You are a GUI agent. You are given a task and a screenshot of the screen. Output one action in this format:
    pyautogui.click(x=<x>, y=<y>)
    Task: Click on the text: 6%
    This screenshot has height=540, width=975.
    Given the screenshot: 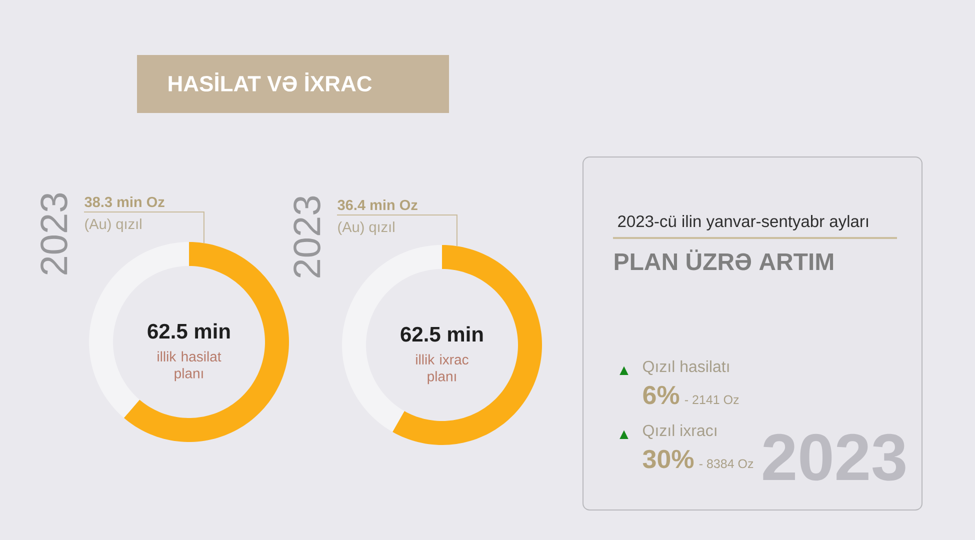 What is the action you would take?
    pyautogui.click(x=661, y=395)
    